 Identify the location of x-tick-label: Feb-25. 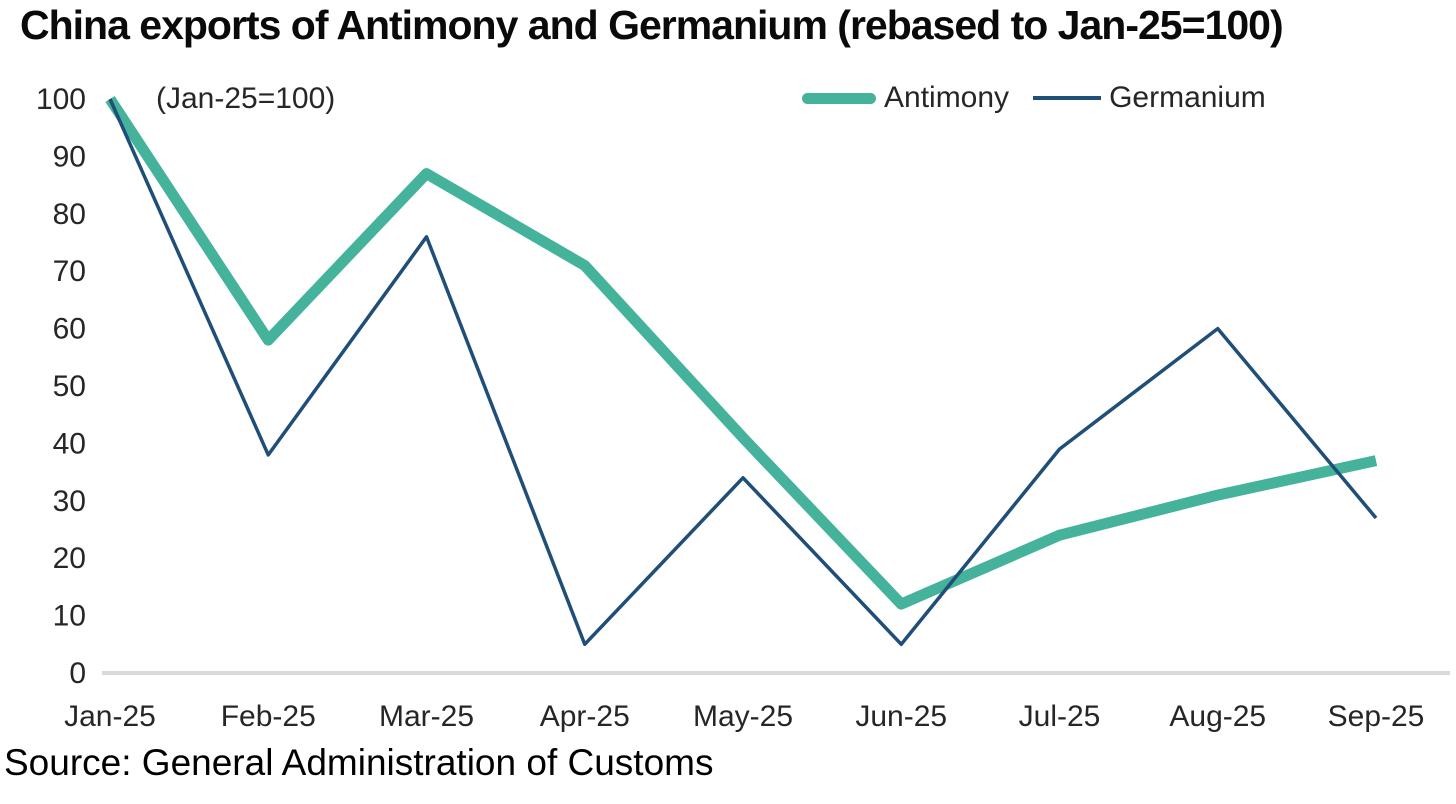
(268, 716).